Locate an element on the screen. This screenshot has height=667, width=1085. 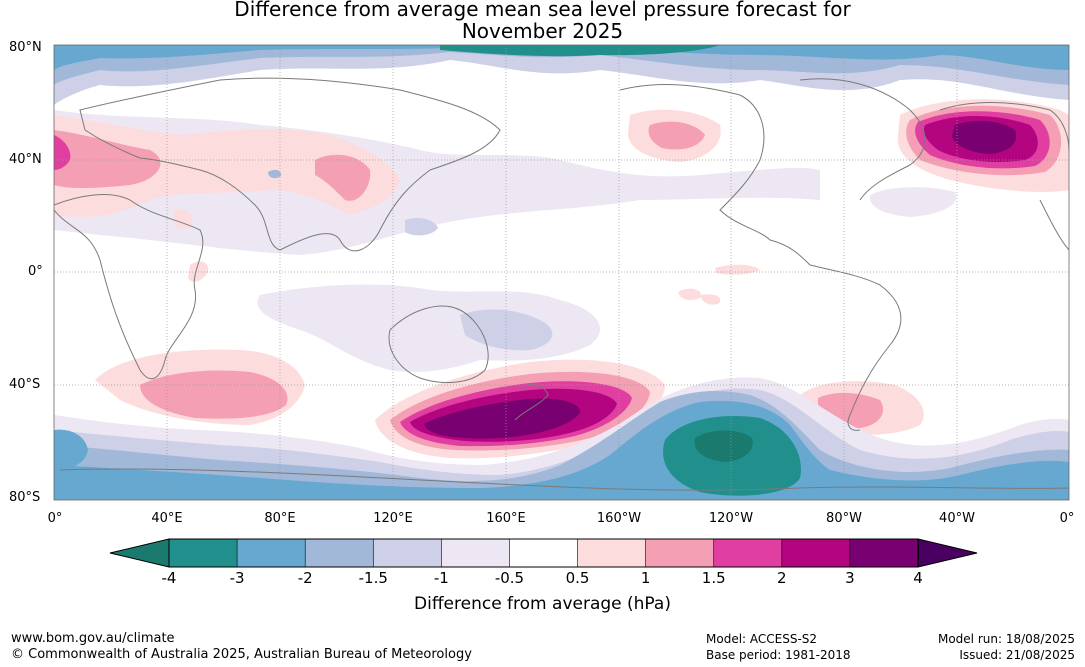
lon-label-40w: 40°W is located at coordinates (957, 518).